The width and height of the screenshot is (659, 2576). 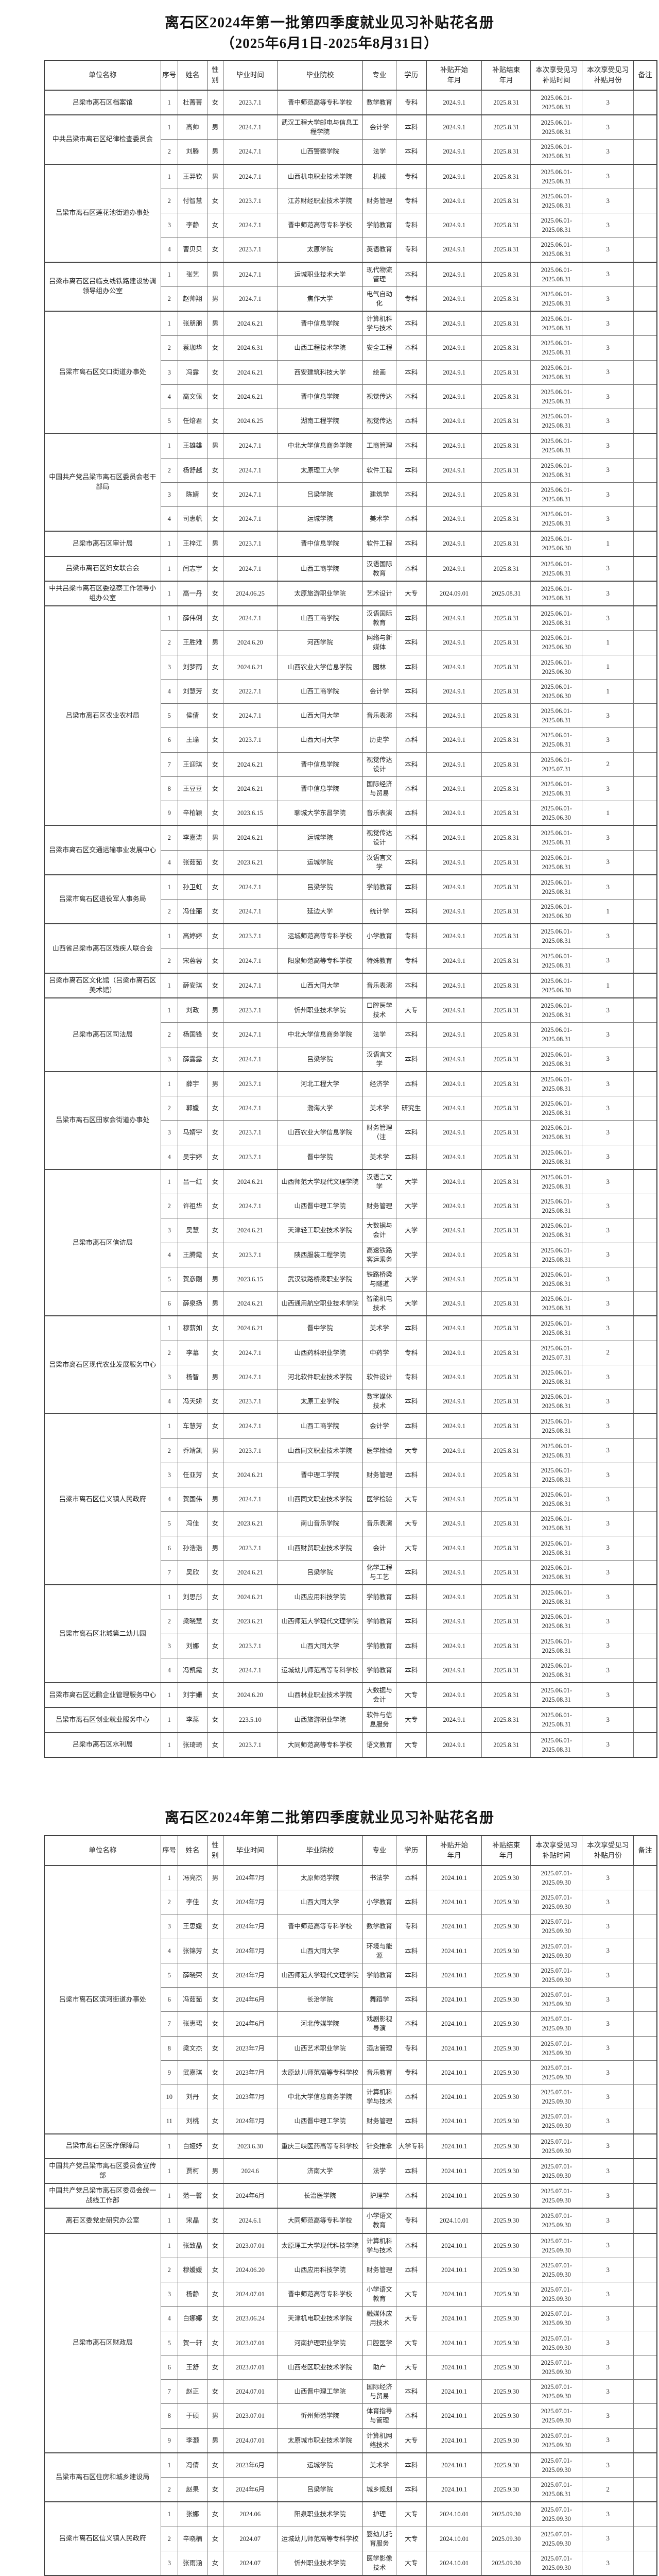 What do you see at coordinates (320, 985) in the screenshot?
I see `cell-school: 山西大同大学` at bounding box center [320, 985].